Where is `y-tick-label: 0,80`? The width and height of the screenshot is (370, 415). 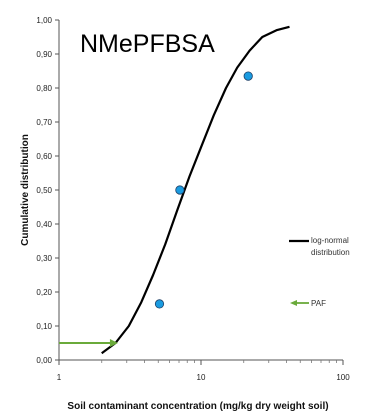 y-tick-label: 0,80 is located at coordinates (44, 88).